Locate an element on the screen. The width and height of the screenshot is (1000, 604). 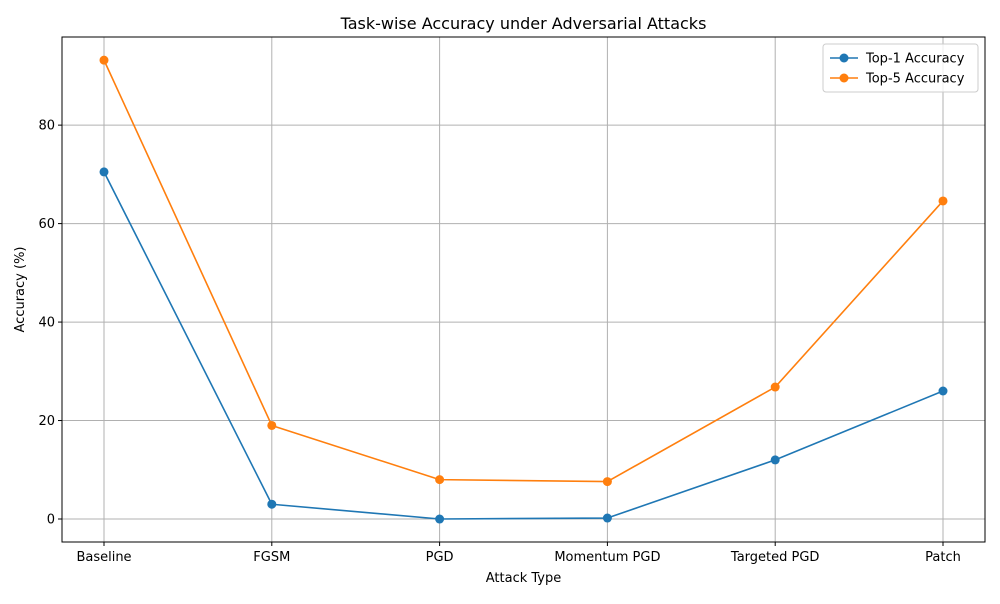
y-tick-label: 0 is located at coordinates (51, 520).